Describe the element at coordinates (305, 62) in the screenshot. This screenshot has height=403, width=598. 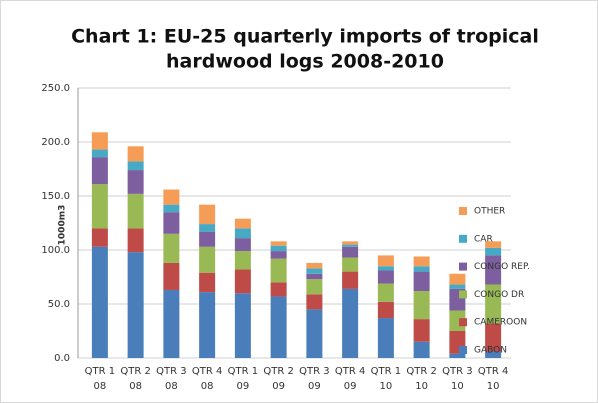
I see `chart-title: hardwood logs 2008-2010` at that location.